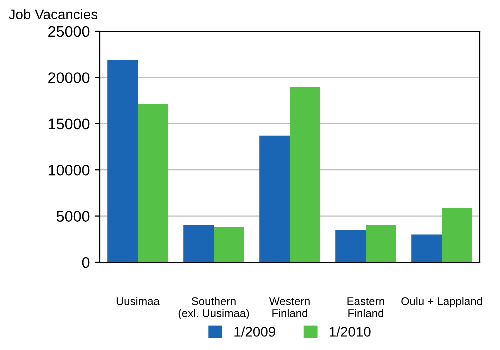 This screenshot has width=500, height=350. Describe the element at coordinates (289, 308) in the screenshot. I see `x-tick-label: Western Finland` at that location.